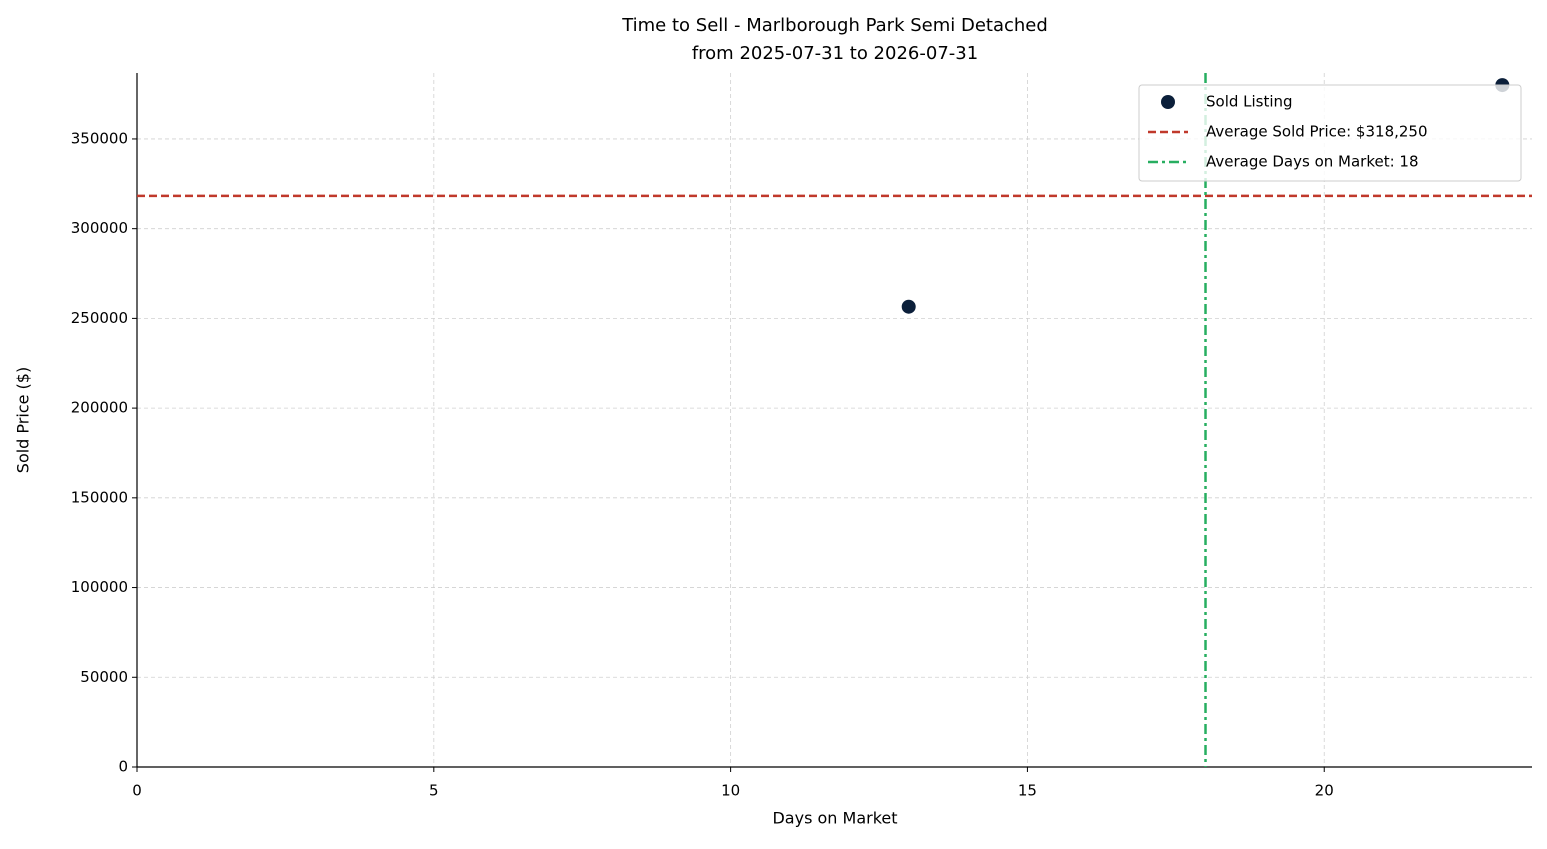 The image size is (1547, 849). Describe the element at coordinates (99, 228) in the screenshot. I see `y-tick-label: 300000` at that location.